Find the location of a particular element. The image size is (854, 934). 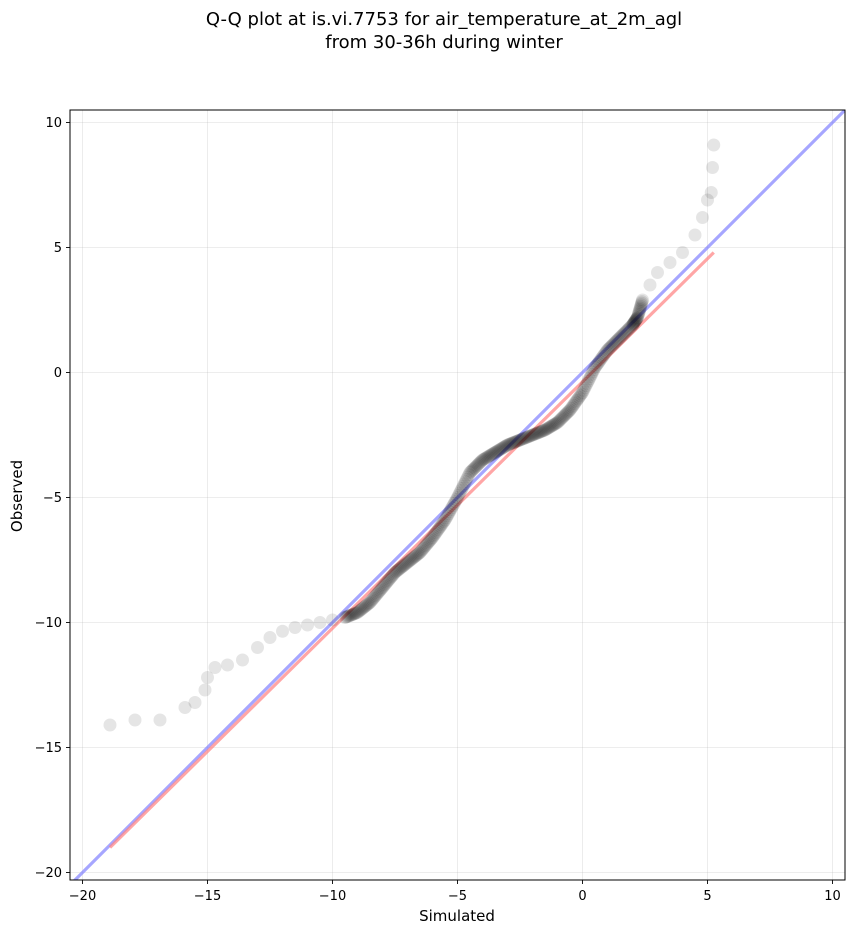

y-axis-label: Observed is located at coordinates (17, 496).